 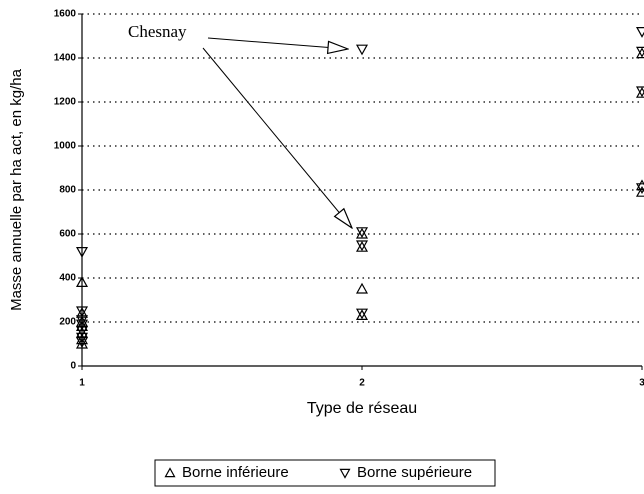 What do you see at coordinates (67, 278) in the screenshot?
I see `y-tick-label: 400` at bounding box center [67, 278].